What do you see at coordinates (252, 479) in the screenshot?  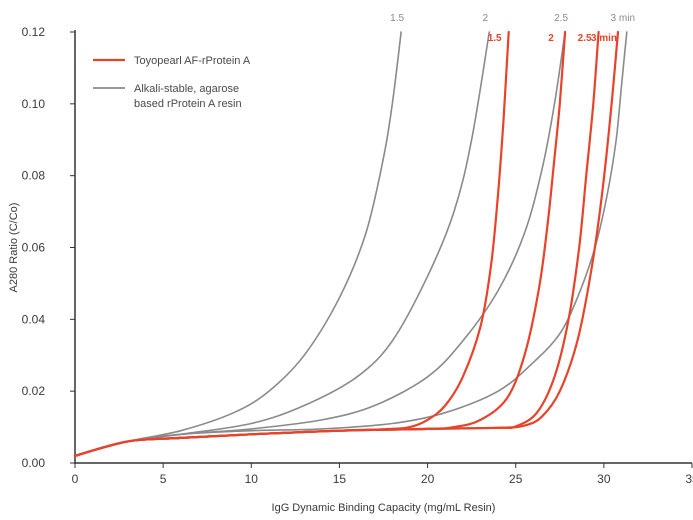 I see `x-tick-label: 10` at bounding box center [252, 479].